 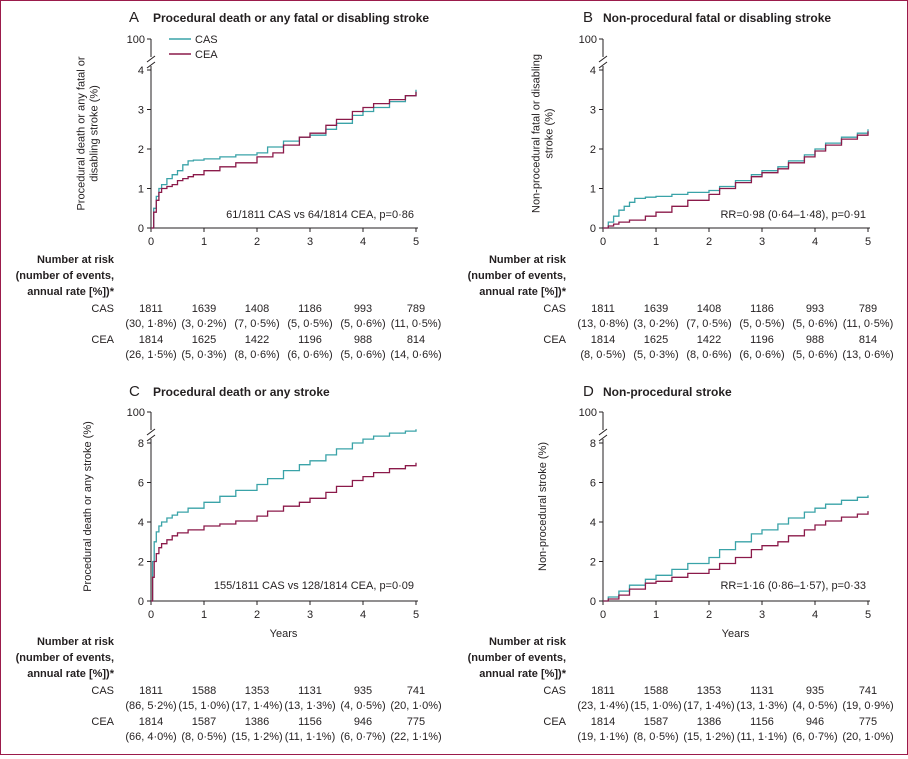 What do you see at coordinates (363, 242) in the screenshot?
I see `x-tick-label: 4` at bounding box center [363, 242].